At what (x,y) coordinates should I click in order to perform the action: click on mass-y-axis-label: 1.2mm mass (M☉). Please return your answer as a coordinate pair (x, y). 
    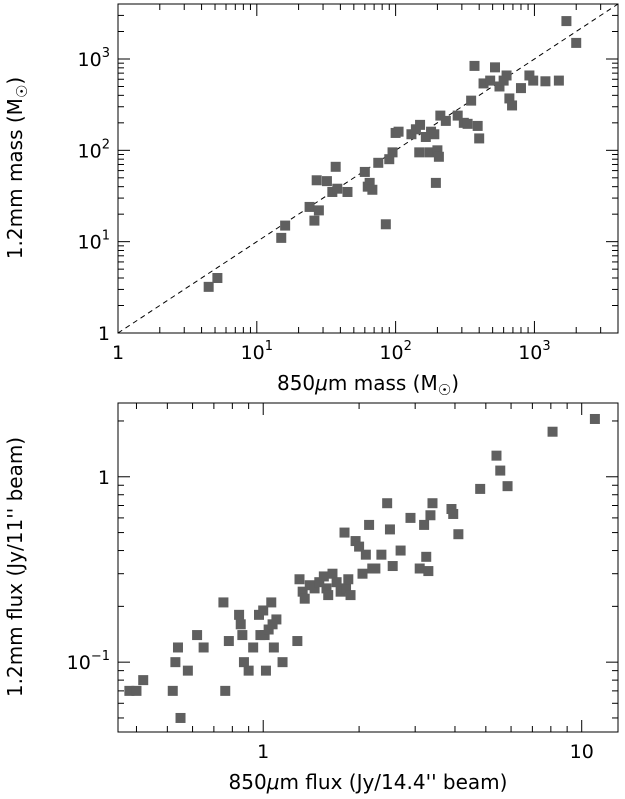
    Looking at the image, I should click on (17, 168).